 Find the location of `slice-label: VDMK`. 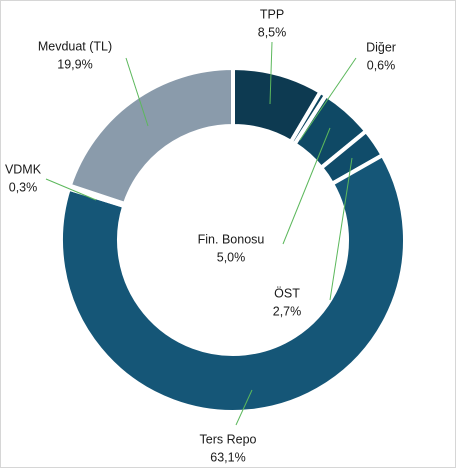

slice-label: VDMK is located at coordinates (23, 169).